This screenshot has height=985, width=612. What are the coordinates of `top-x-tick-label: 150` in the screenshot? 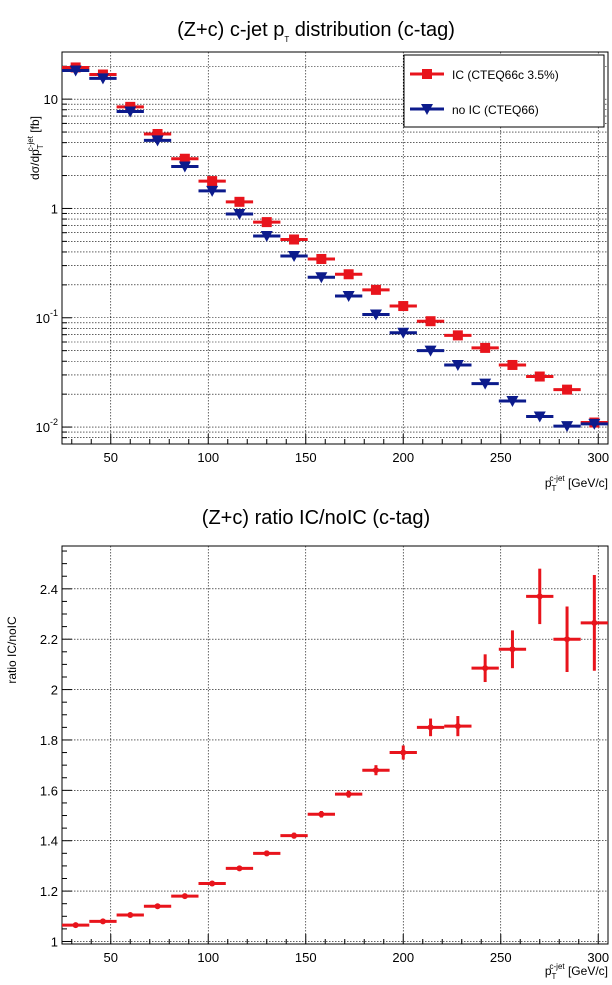 It's located at (306, 457).